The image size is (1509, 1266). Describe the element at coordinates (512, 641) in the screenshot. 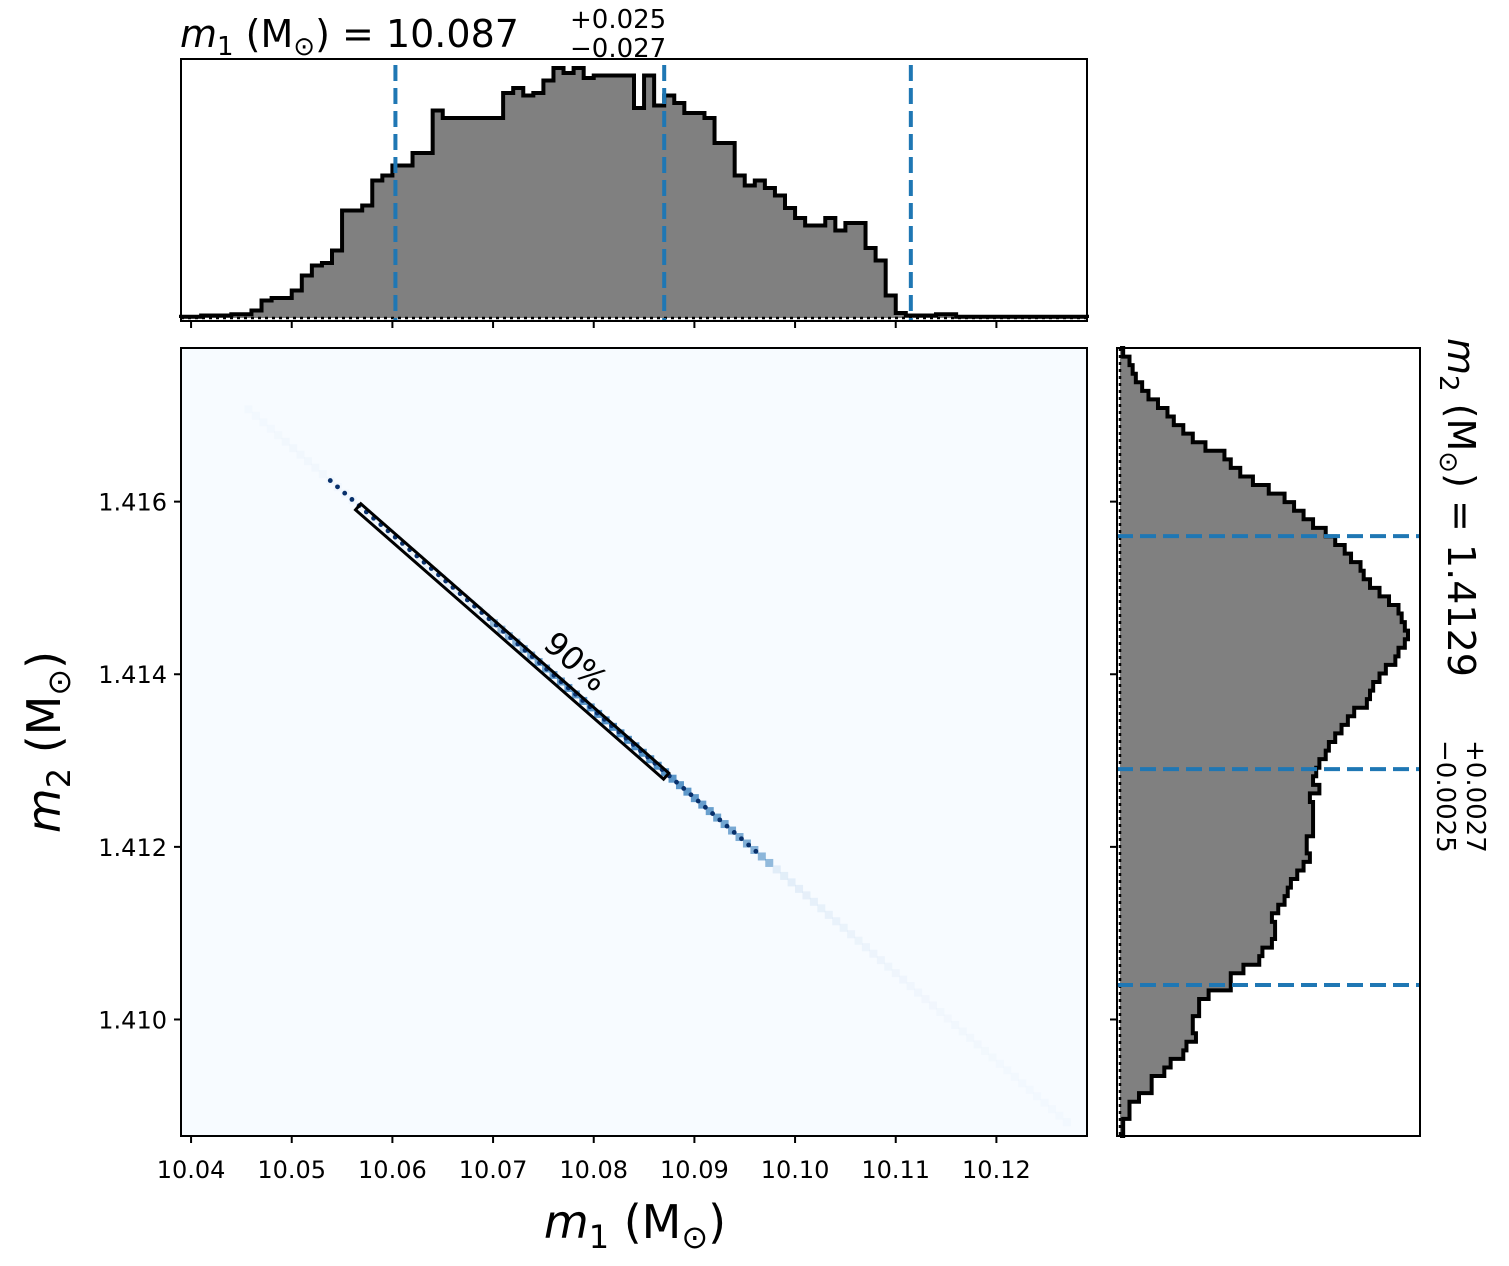

I see `contour-90-outline` at that location.